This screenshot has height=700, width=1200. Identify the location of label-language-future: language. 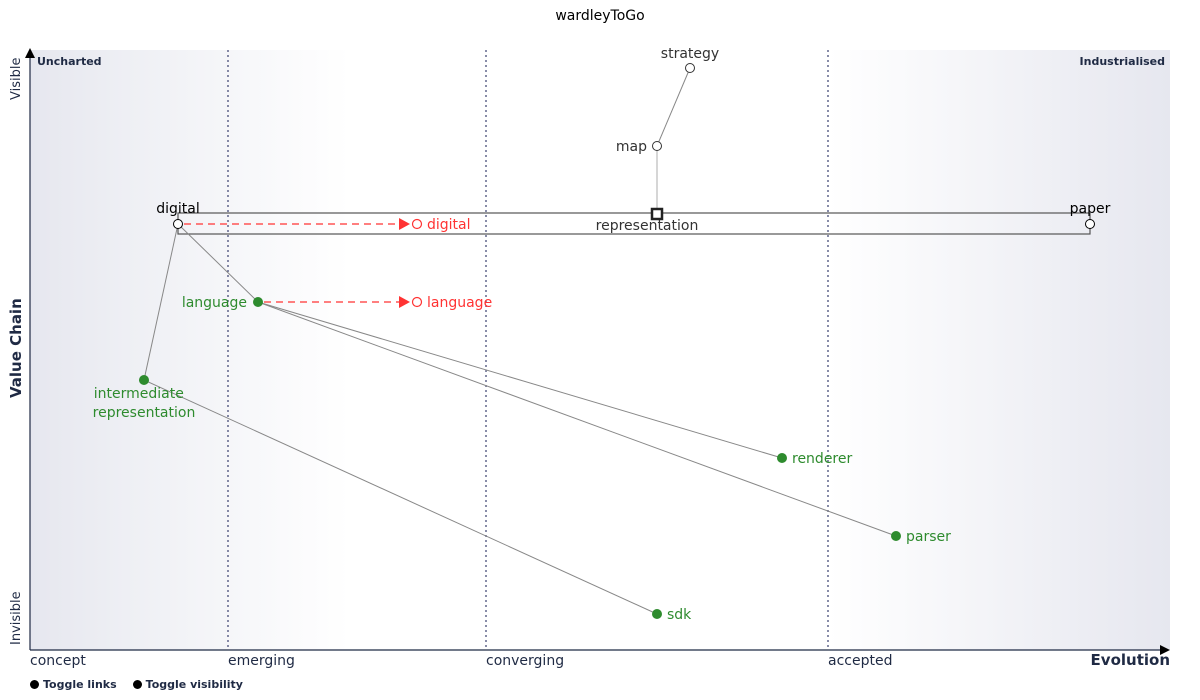
(459, 303).